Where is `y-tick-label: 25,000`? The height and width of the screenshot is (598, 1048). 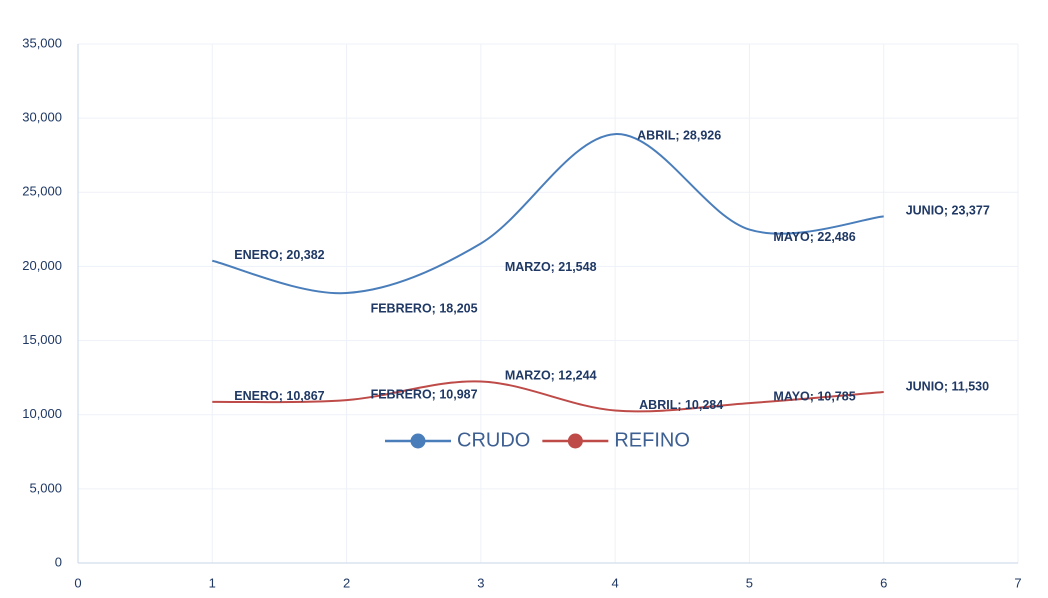
y-tick-label: 25,000 is located at coordinates (42, 191).